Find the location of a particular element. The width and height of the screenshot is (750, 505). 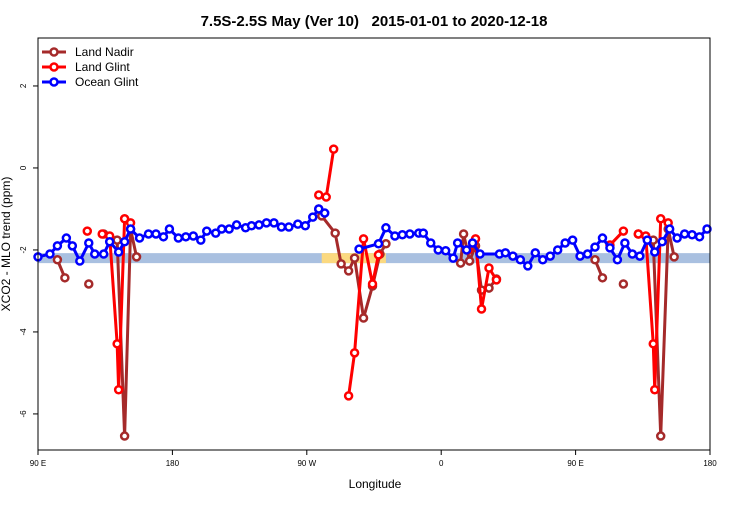

x-tick-label: 0 is located at coordinates (441, 463).